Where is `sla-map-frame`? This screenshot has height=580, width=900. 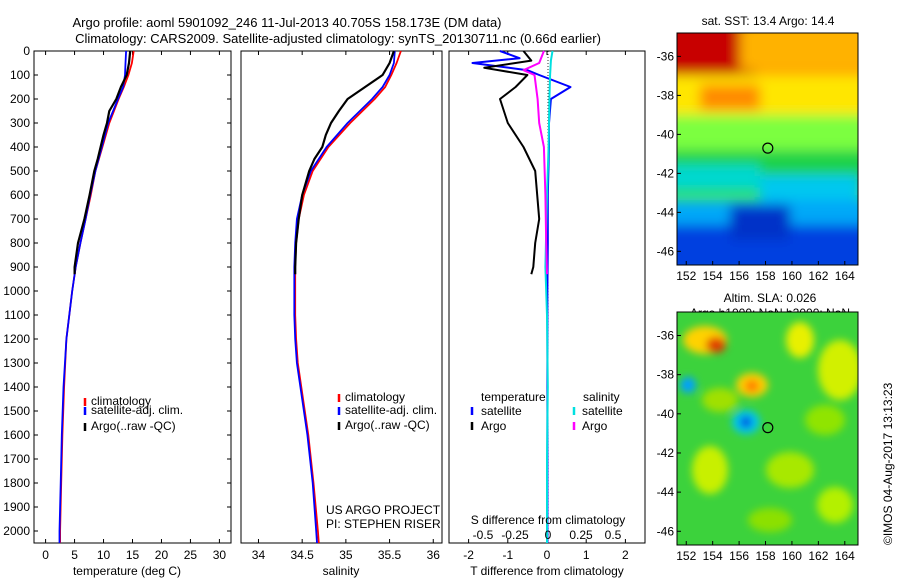 sla-map-frame is located at coordinates (767, 428).